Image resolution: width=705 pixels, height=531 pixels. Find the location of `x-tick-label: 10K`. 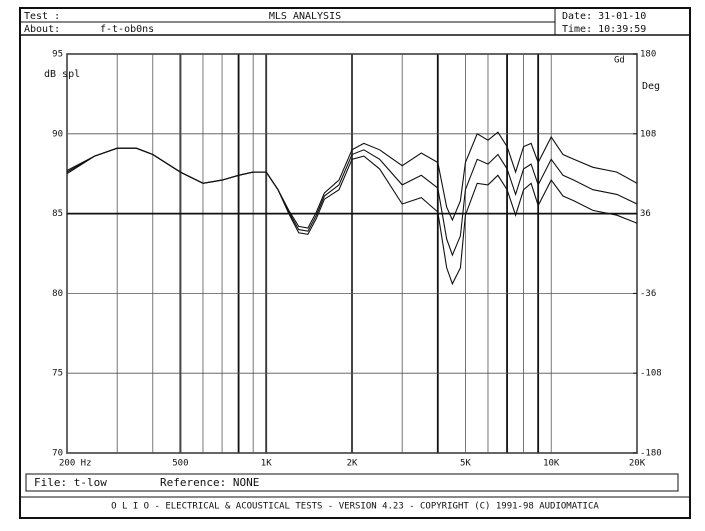

x-tick-label: 10K is located at coordinates (551, 464).